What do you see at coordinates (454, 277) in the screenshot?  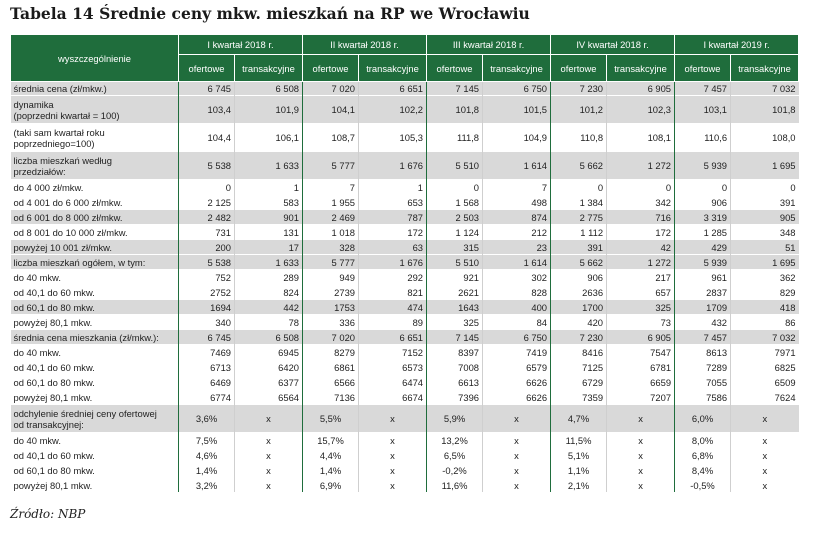 I see `table-cell: 921` at bounding box center [454, 277].